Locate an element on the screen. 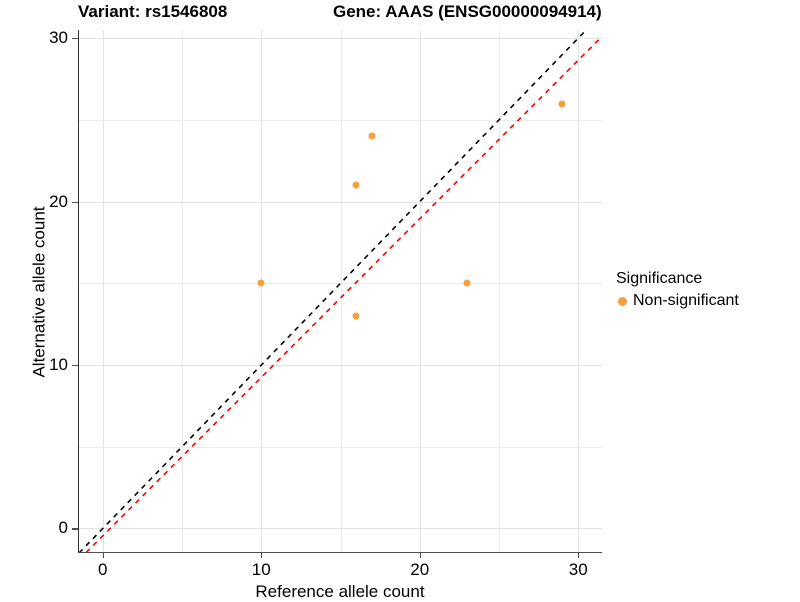 This screenshot has height=602, width=800. y-tick-label-10: 10 is located at coordinates (58, 365).